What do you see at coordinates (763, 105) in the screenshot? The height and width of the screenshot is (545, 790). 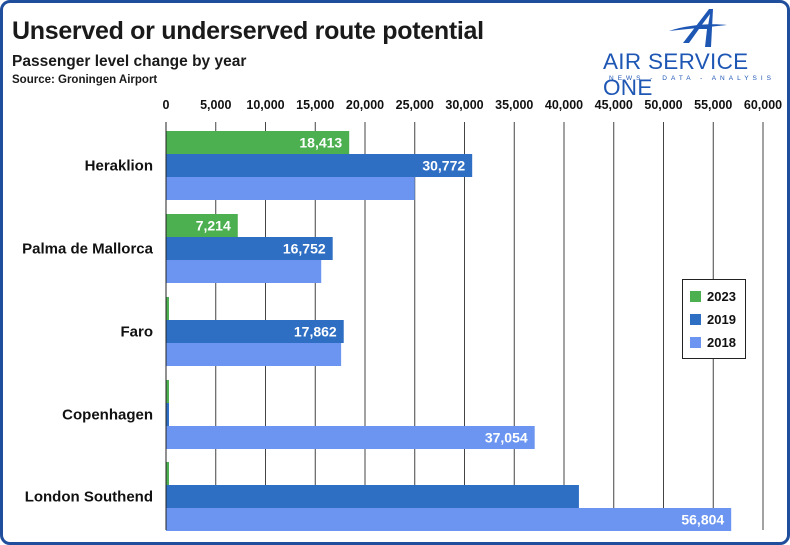 I see `x-tick-label: 60,000` at bounding box center [763, 105].